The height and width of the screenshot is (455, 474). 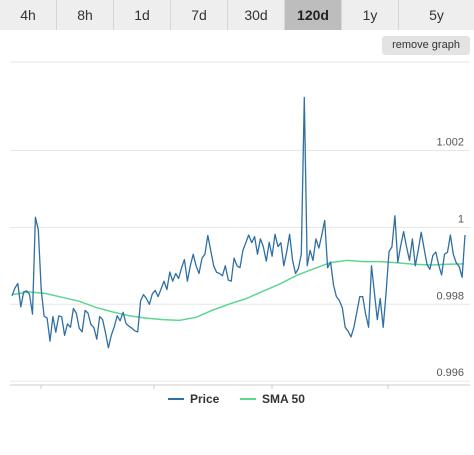 I want to click on legend-swatch-price, so click(x=176, y=399).